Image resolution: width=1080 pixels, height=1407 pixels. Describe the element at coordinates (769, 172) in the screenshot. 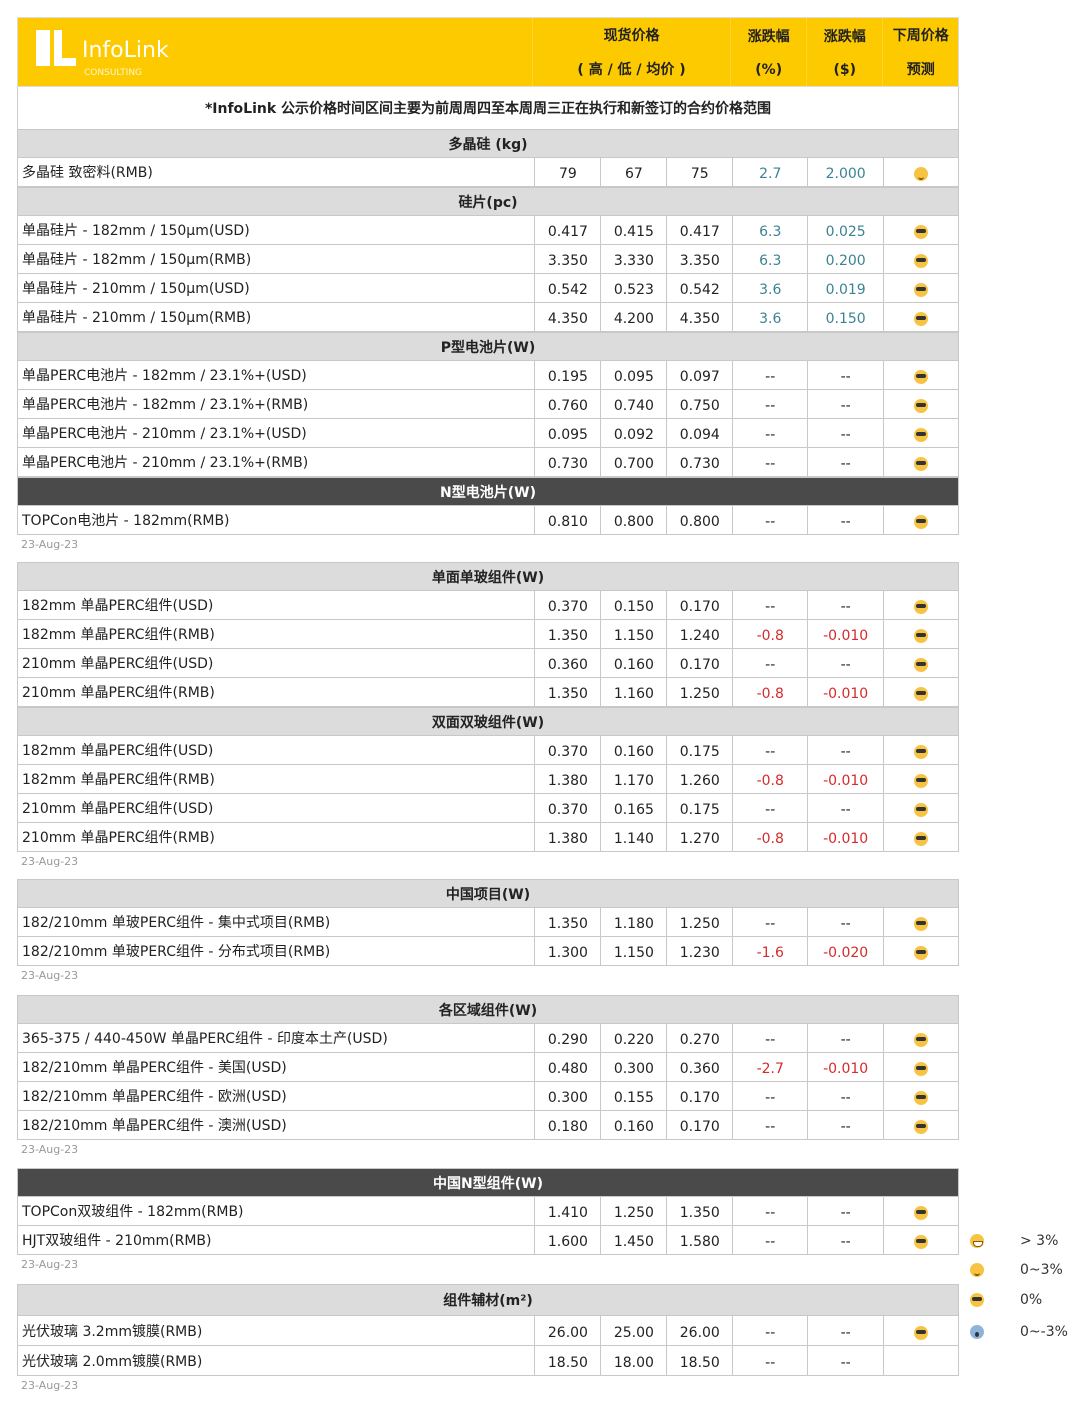

I see `change-pct: 2.7` at that location.